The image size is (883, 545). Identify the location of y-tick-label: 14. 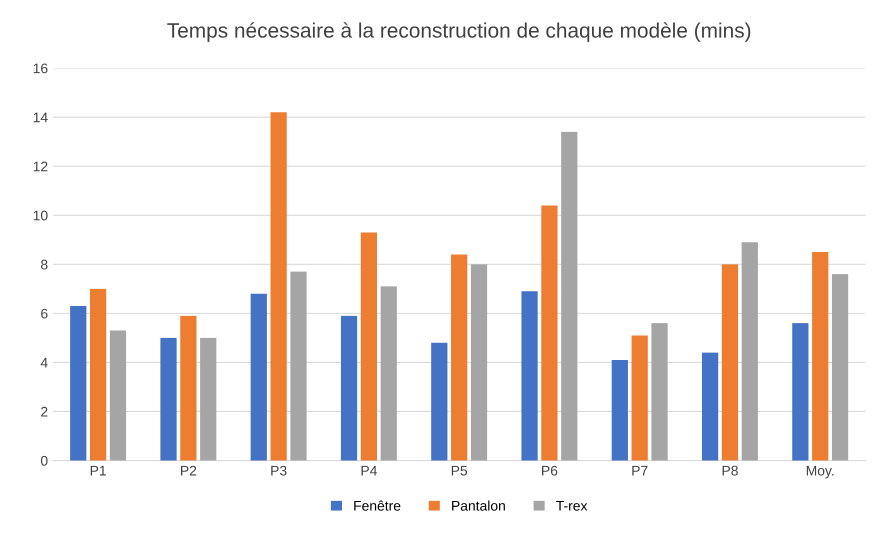
(41, 117).